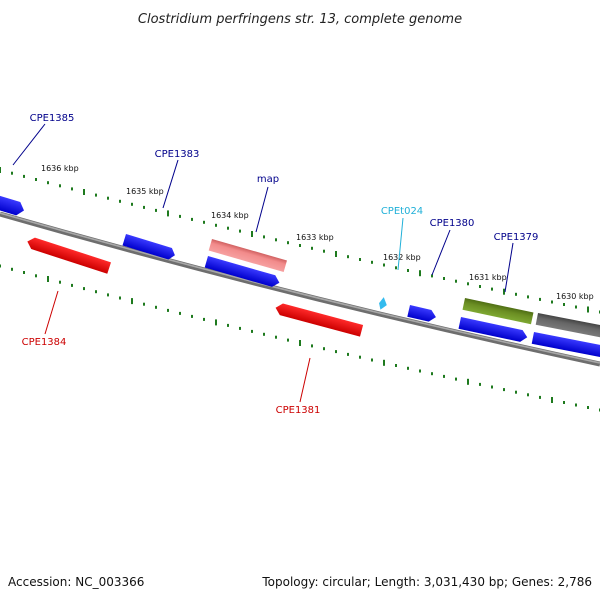 This screenshot has height=600, width=600. Describe the element at coordinates (149, 247) in the screenshot. I see `gene-CPE1383` at that location.